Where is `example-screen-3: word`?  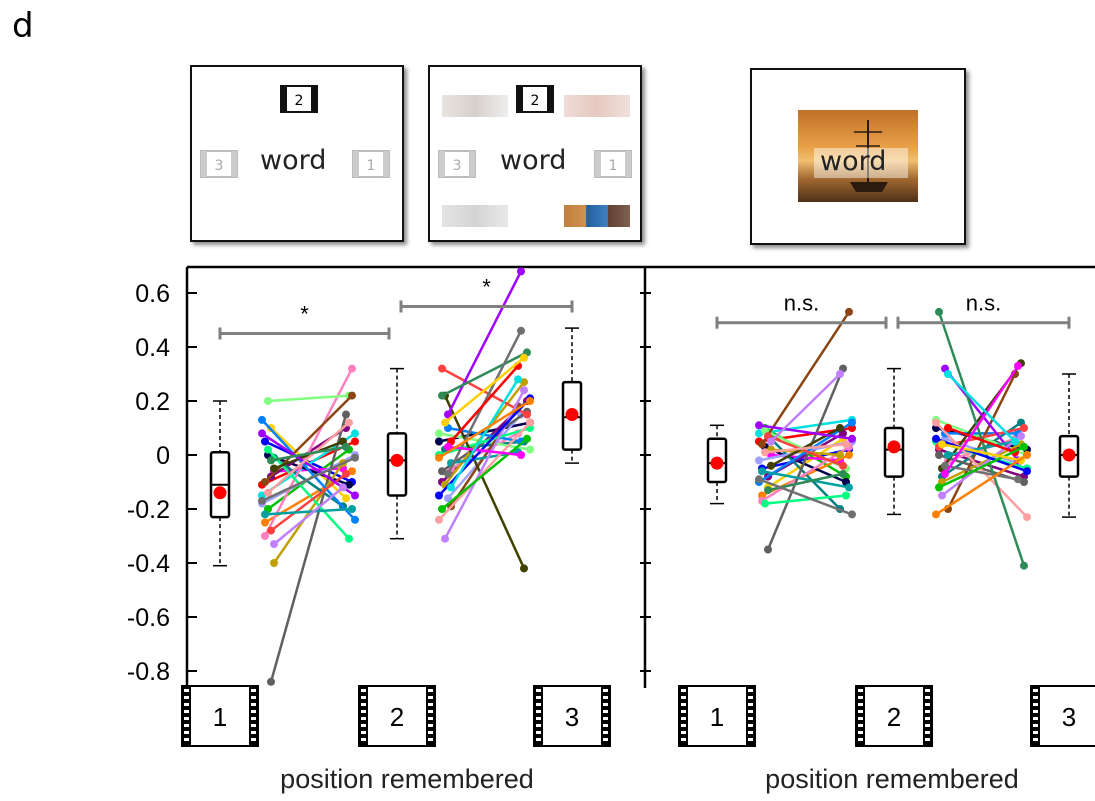
example-screen-3: word is located at coordinates (858, 156).